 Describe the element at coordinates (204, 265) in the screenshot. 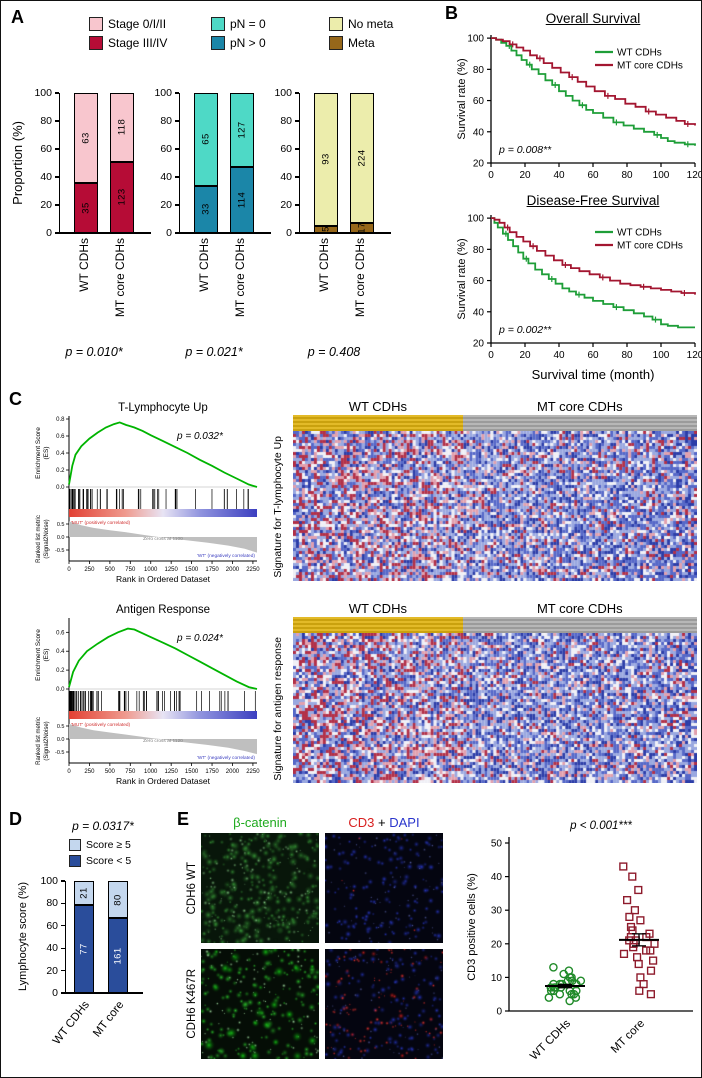

I see `category-label: WT CDHs` at that location.